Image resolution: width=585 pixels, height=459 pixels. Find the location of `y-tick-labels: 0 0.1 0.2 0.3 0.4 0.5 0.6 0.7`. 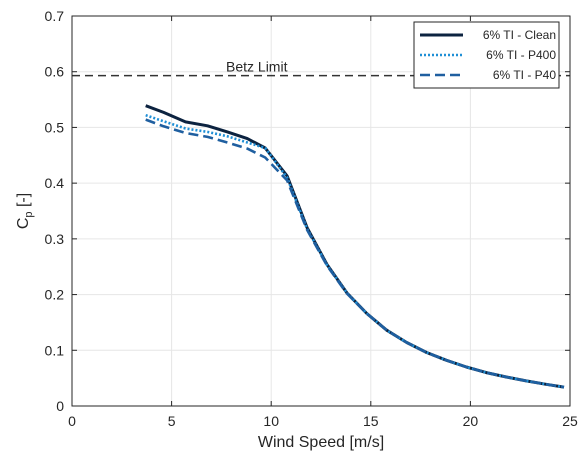

y-tick-labels: 0 0.1 0.2 0.3 0.4 0.5 0.6 0.7 is located at coordinates (55, 211).